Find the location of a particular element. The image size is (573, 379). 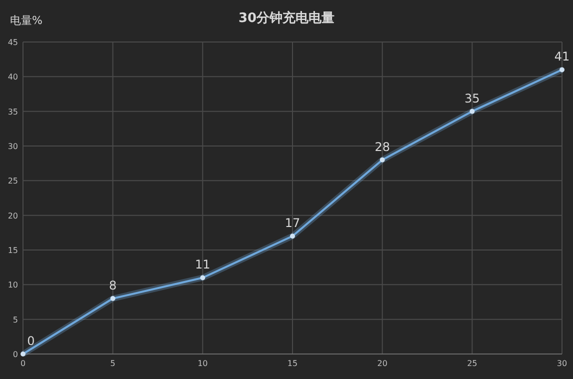

chart-title: 30分钟充电电量 is located at coordinates (286, 18).